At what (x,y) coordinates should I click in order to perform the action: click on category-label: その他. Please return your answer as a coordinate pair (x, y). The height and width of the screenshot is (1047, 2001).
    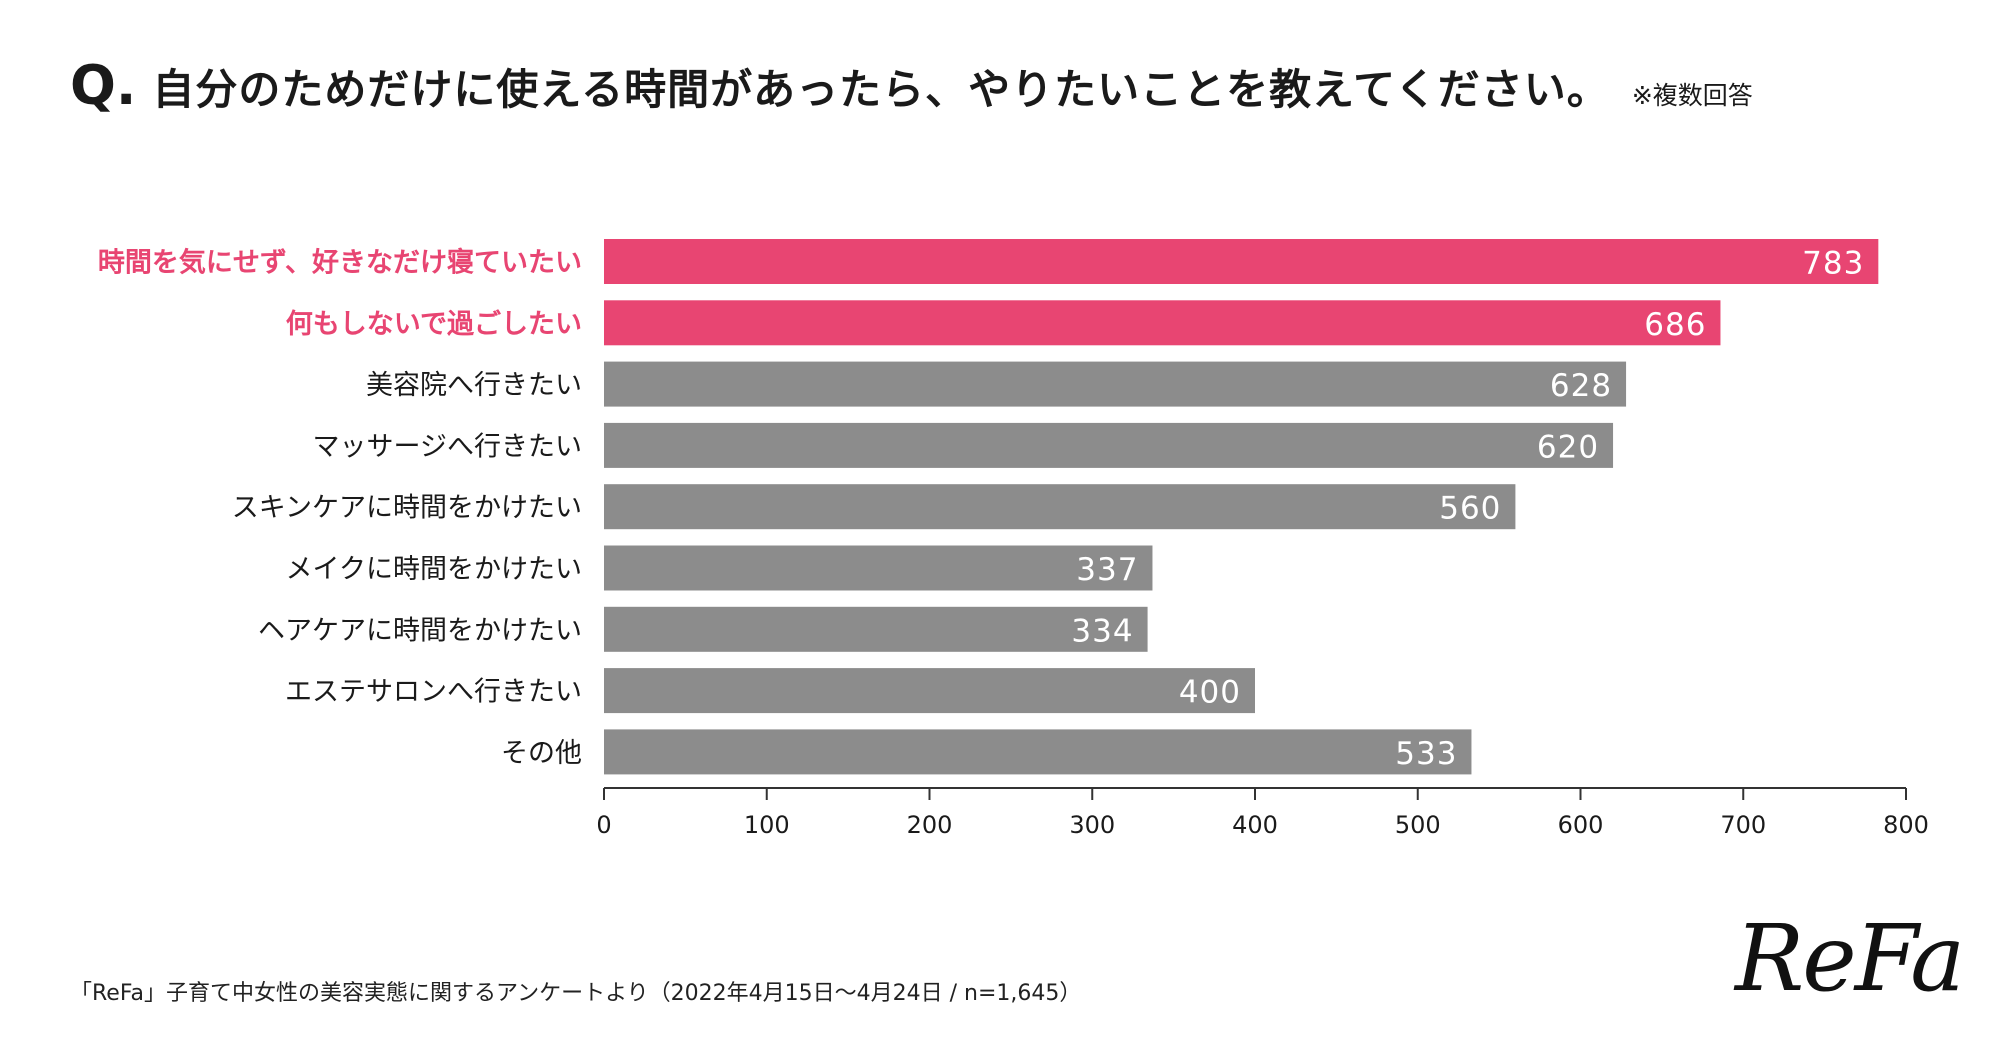
    Looking at the image, I should click on (541, 753).